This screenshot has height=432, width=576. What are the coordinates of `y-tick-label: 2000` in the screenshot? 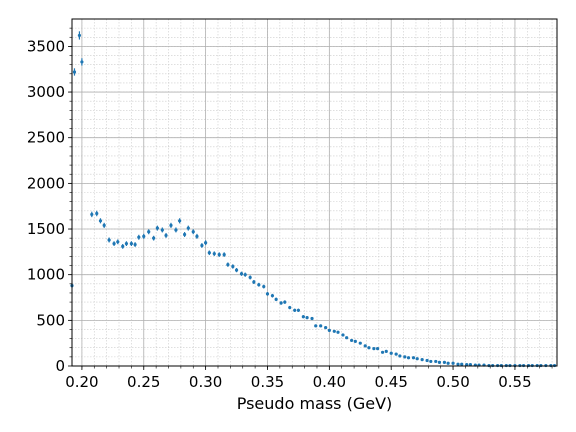 It's located at (46, 183).